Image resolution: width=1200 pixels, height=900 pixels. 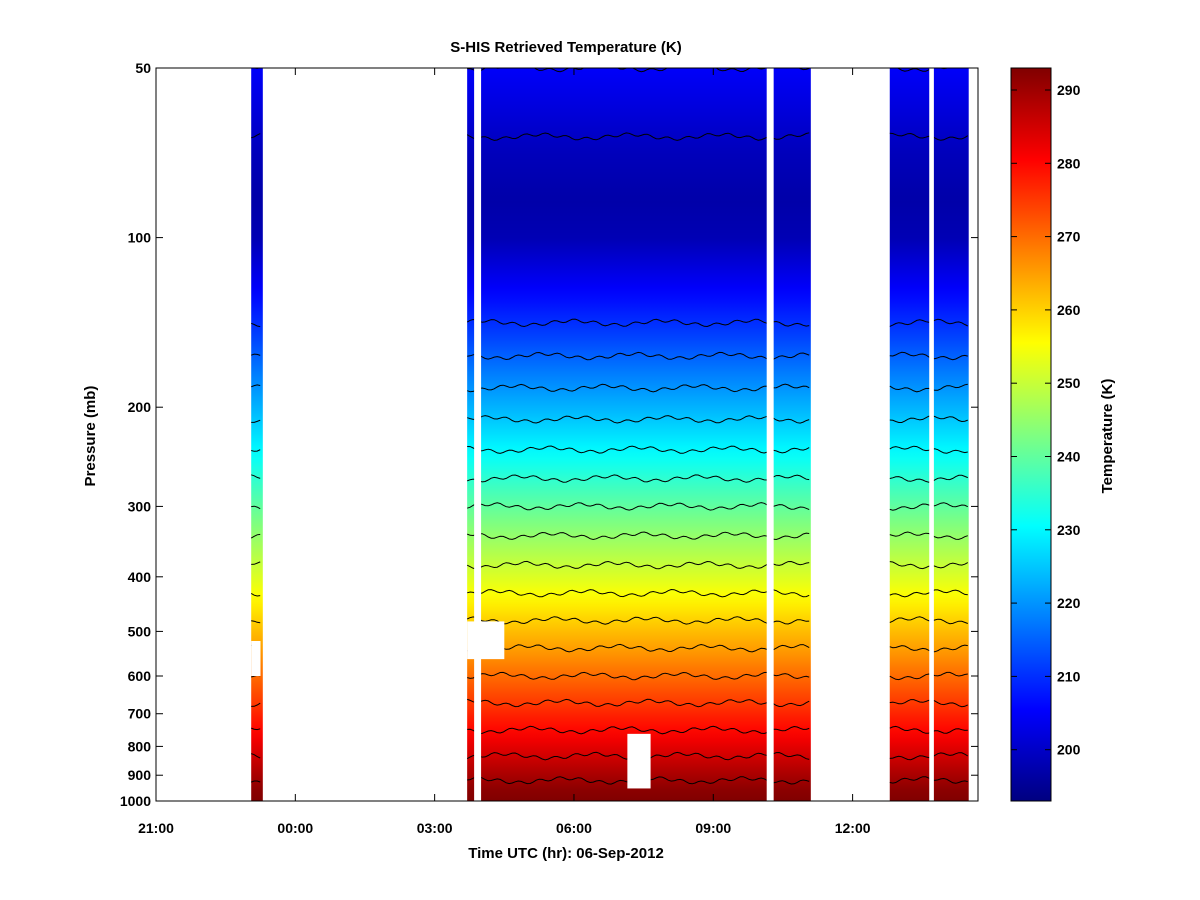 I want to click on y-tick-label: 1000, so click(x=135, y=801).